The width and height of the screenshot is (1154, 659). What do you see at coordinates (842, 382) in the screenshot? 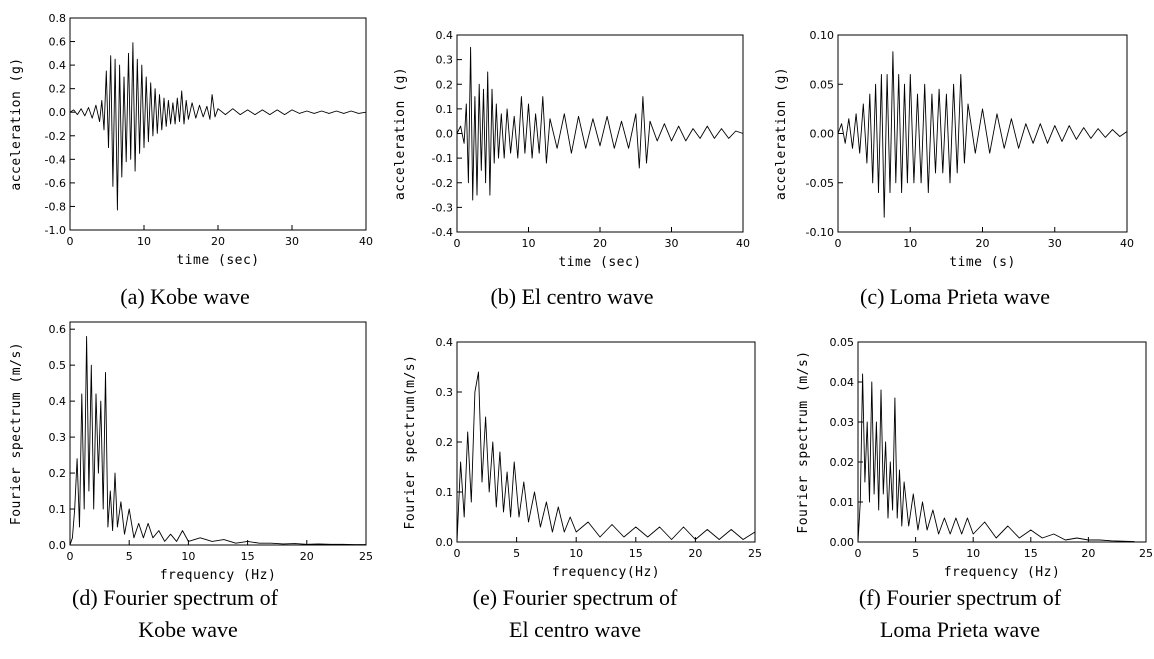
I see `y-tick-label-f: 0.04` at bounding box center [842, 382].